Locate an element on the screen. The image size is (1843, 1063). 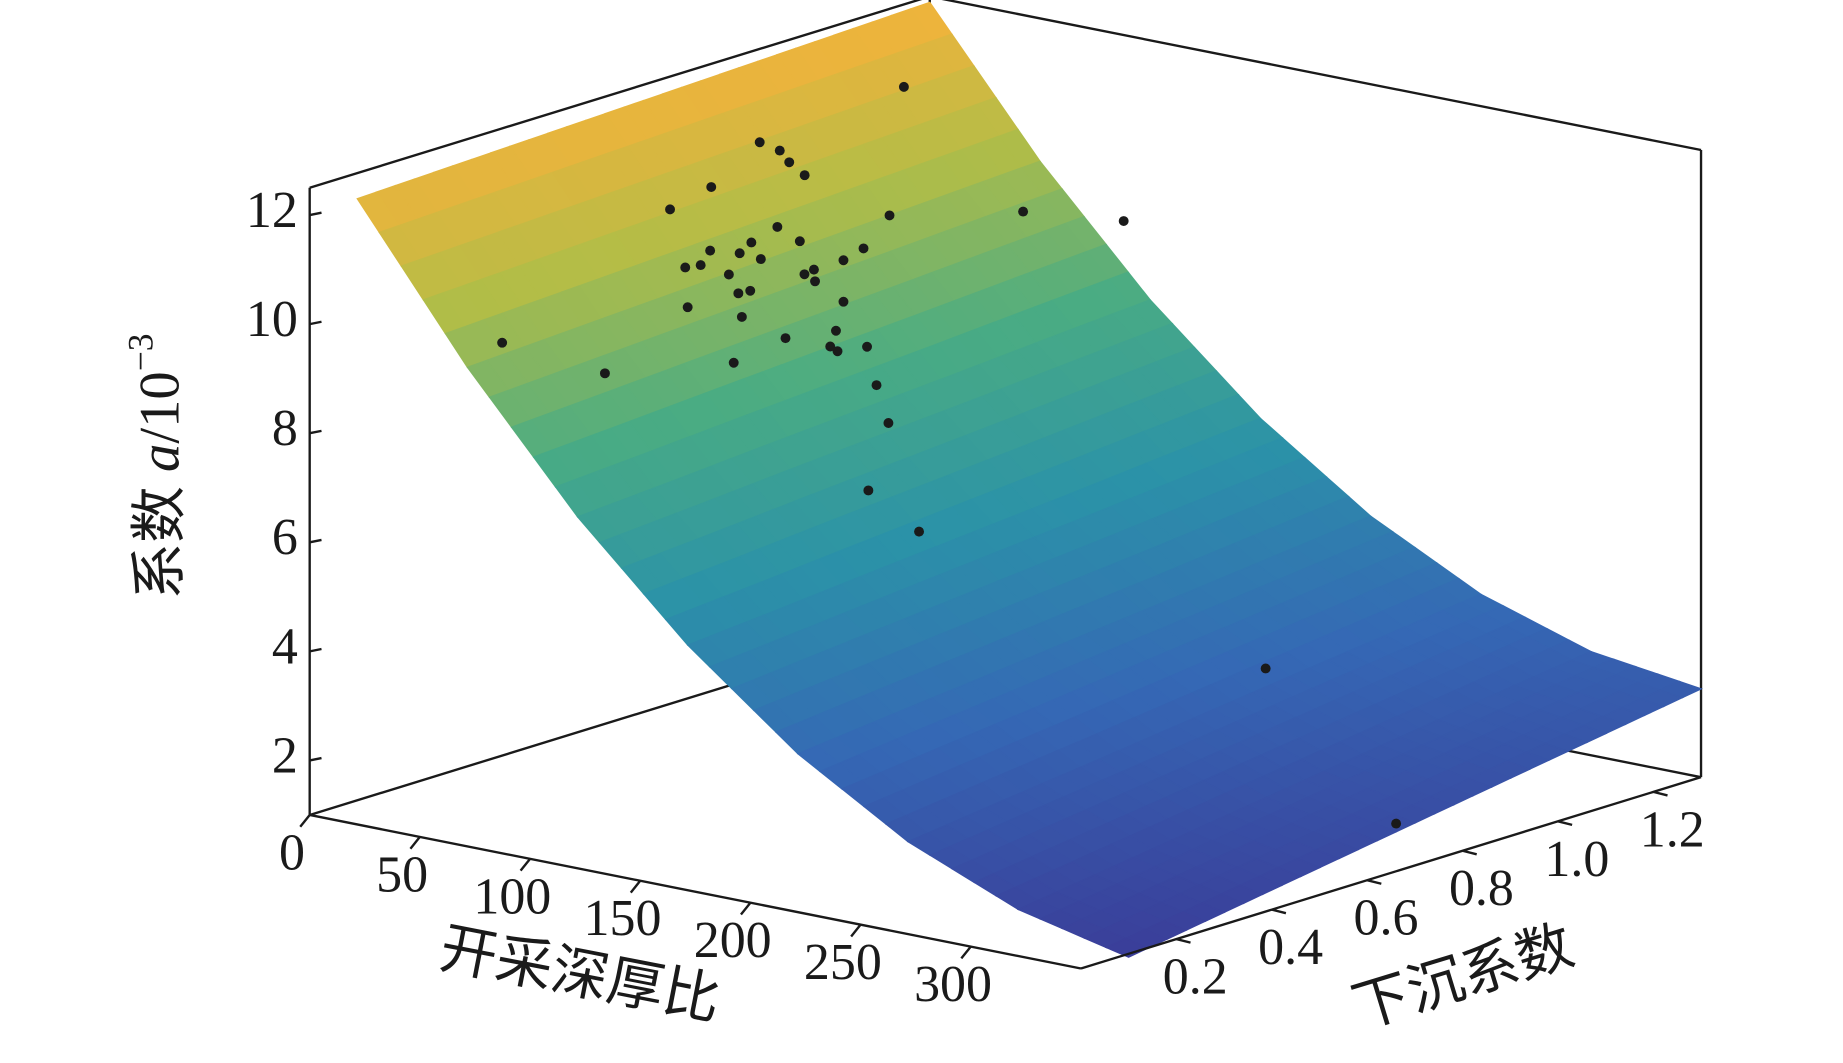
y-tick-label: 1.0 is located at coordinates (1576, 859).